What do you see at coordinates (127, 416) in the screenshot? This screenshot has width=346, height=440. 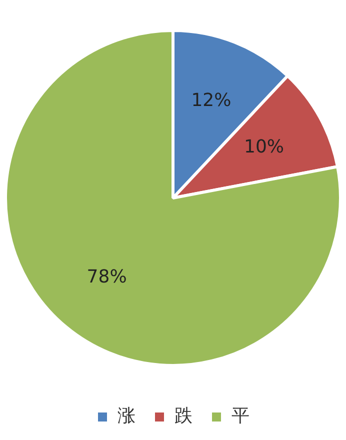 I see `legend-label: 涨` at bounding box center [127, 416].